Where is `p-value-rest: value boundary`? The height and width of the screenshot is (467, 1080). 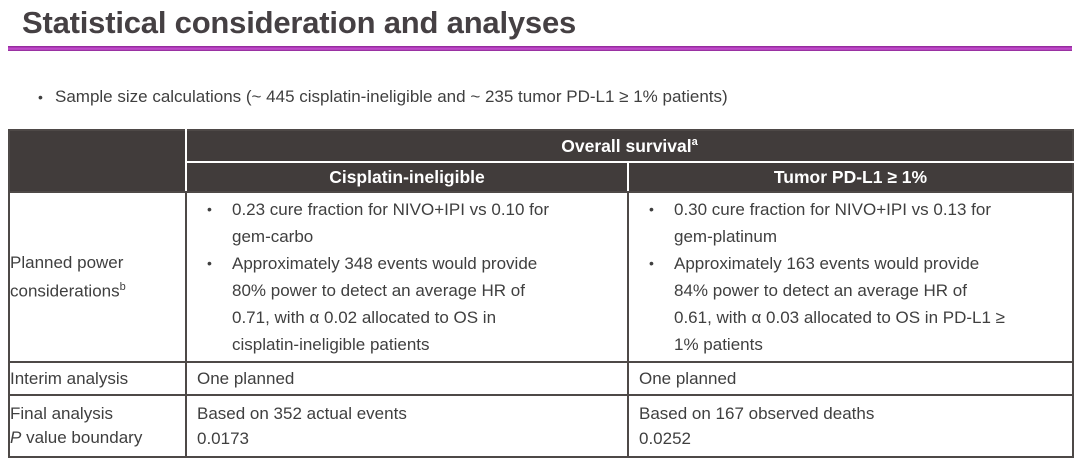 p-value-rest: value boundary is located at coordinates (82, 438).